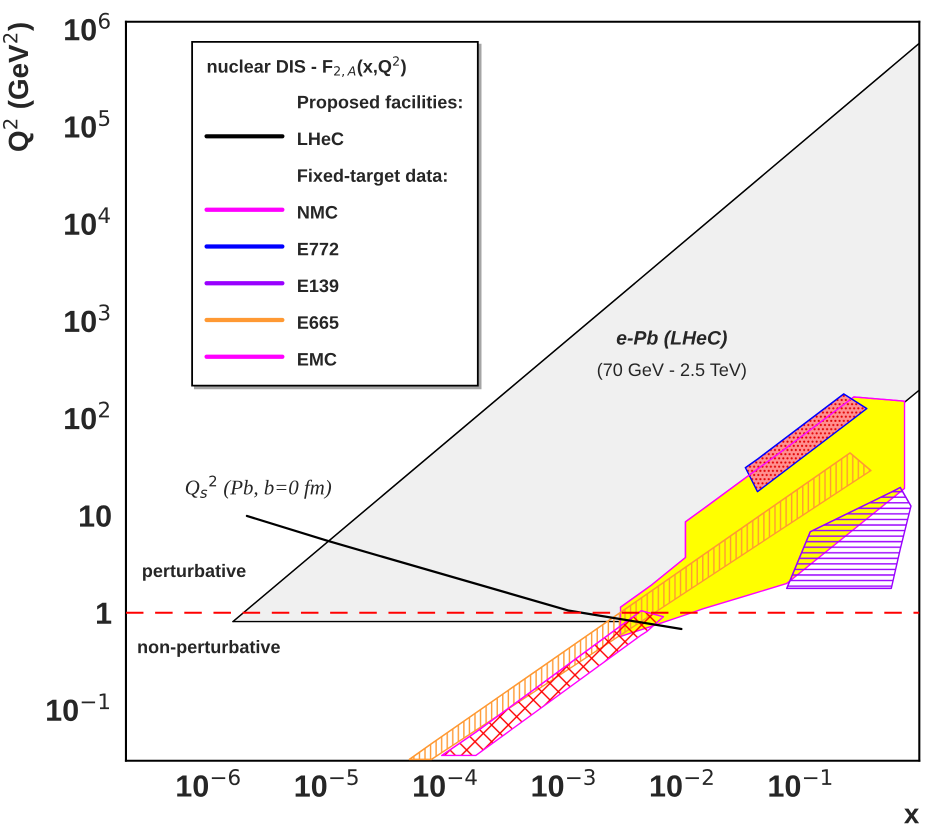 The width and height of the screenshot is (940, 836). I want to click on annotation: Proposed facilities:, so click(380, 103).